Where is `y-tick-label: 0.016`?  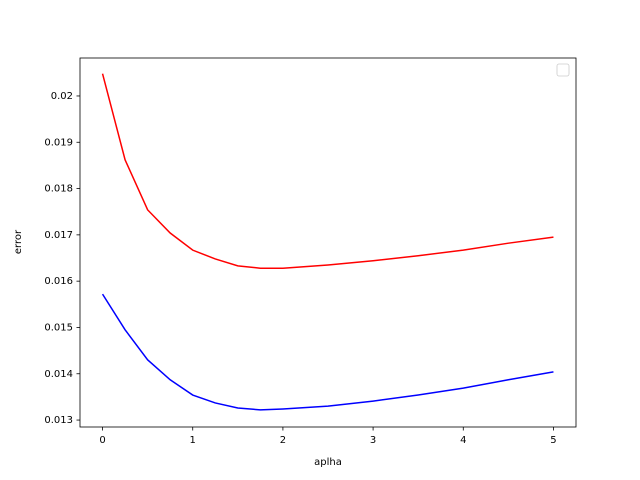 y-tick-label: 0.016 is located at coordinates (58, 281).